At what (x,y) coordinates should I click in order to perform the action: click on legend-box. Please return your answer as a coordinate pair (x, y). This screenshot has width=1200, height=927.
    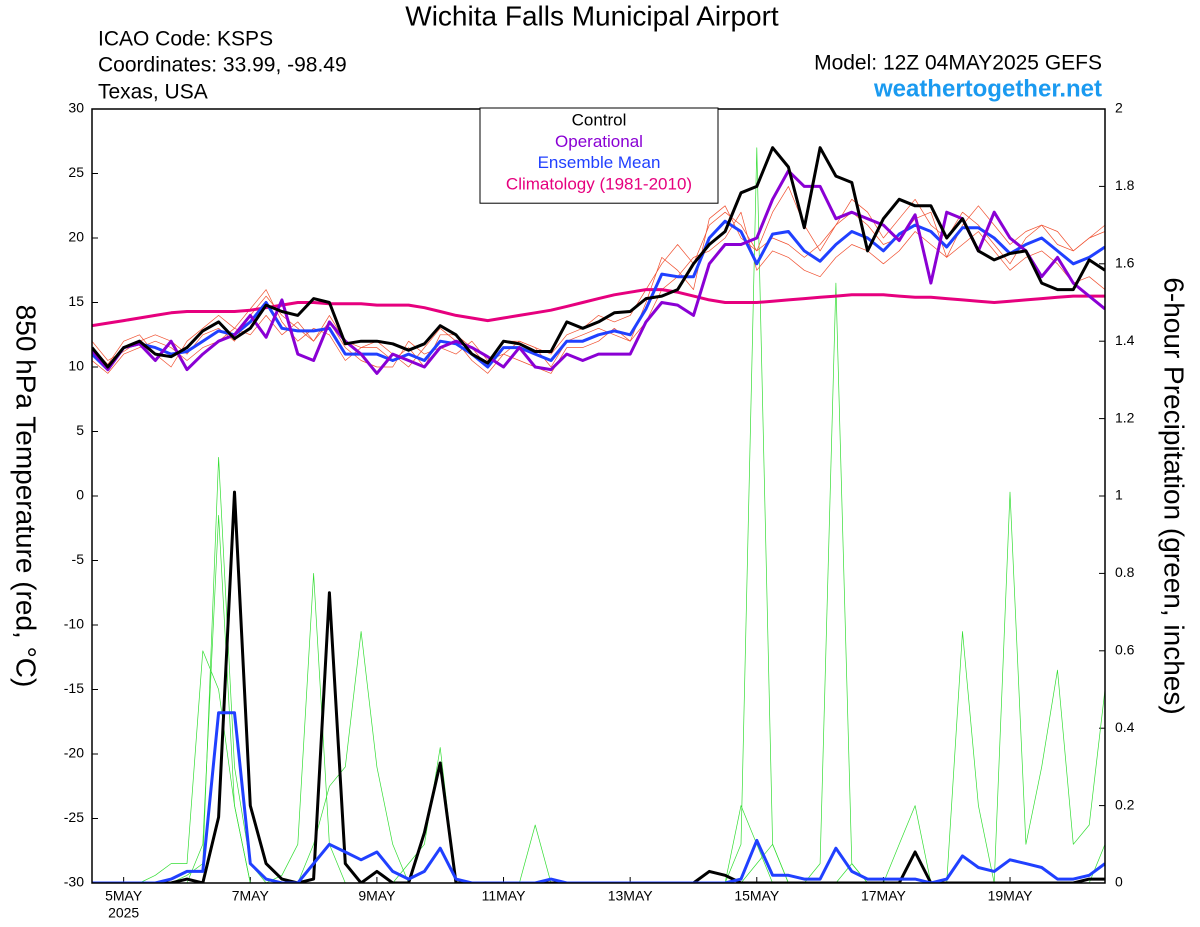
    Looking at the image, I should click on (599, 155).